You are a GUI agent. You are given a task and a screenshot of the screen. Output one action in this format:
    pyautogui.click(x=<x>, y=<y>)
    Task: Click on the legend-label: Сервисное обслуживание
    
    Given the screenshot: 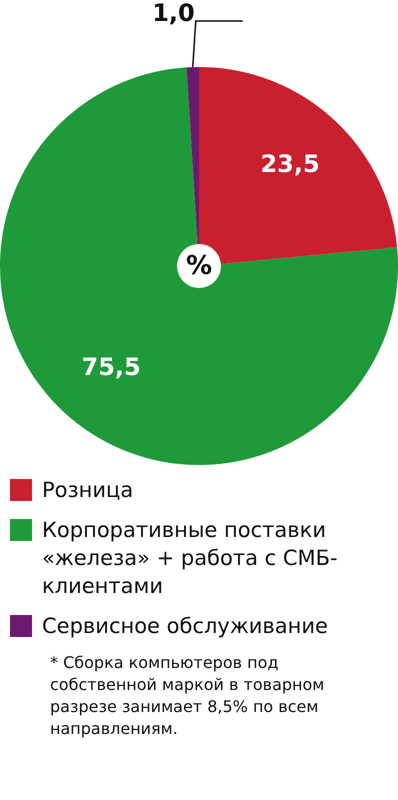 What is the action you would take?
    pyautogui.click(x=185, y=626)
    